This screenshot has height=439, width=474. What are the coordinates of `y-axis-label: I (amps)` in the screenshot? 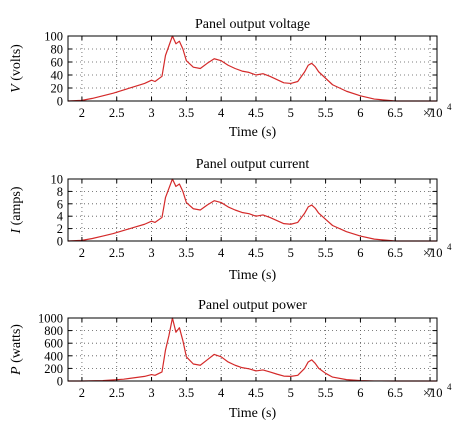 It's located at (16, 210).